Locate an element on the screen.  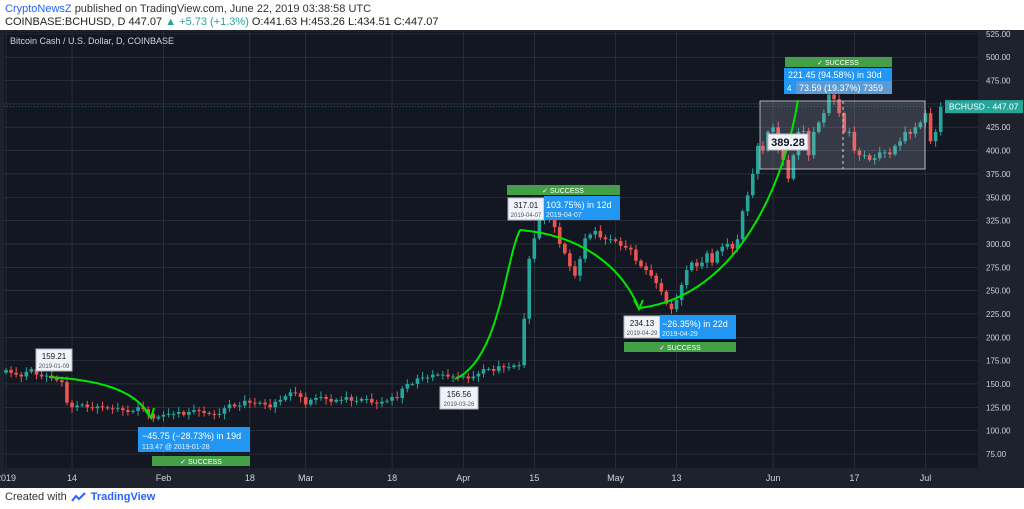
price-tag: BCHUSD - 447.07 is located at coordinates (984, 107).